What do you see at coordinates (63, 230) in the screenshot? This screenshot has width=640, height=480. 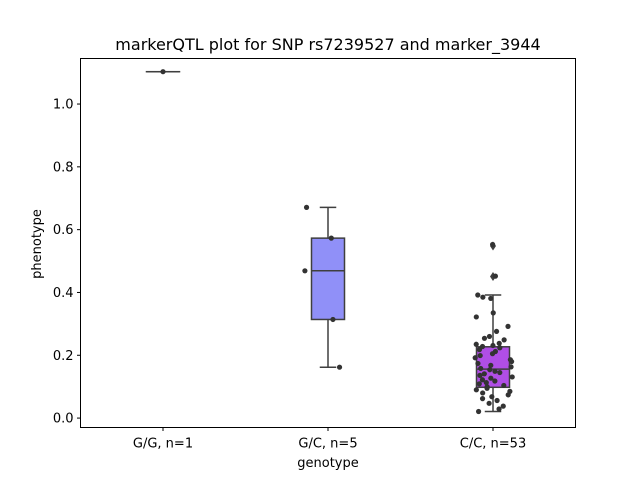 I see `y-tick-label: 0.6` at bounding box center [63, 230].